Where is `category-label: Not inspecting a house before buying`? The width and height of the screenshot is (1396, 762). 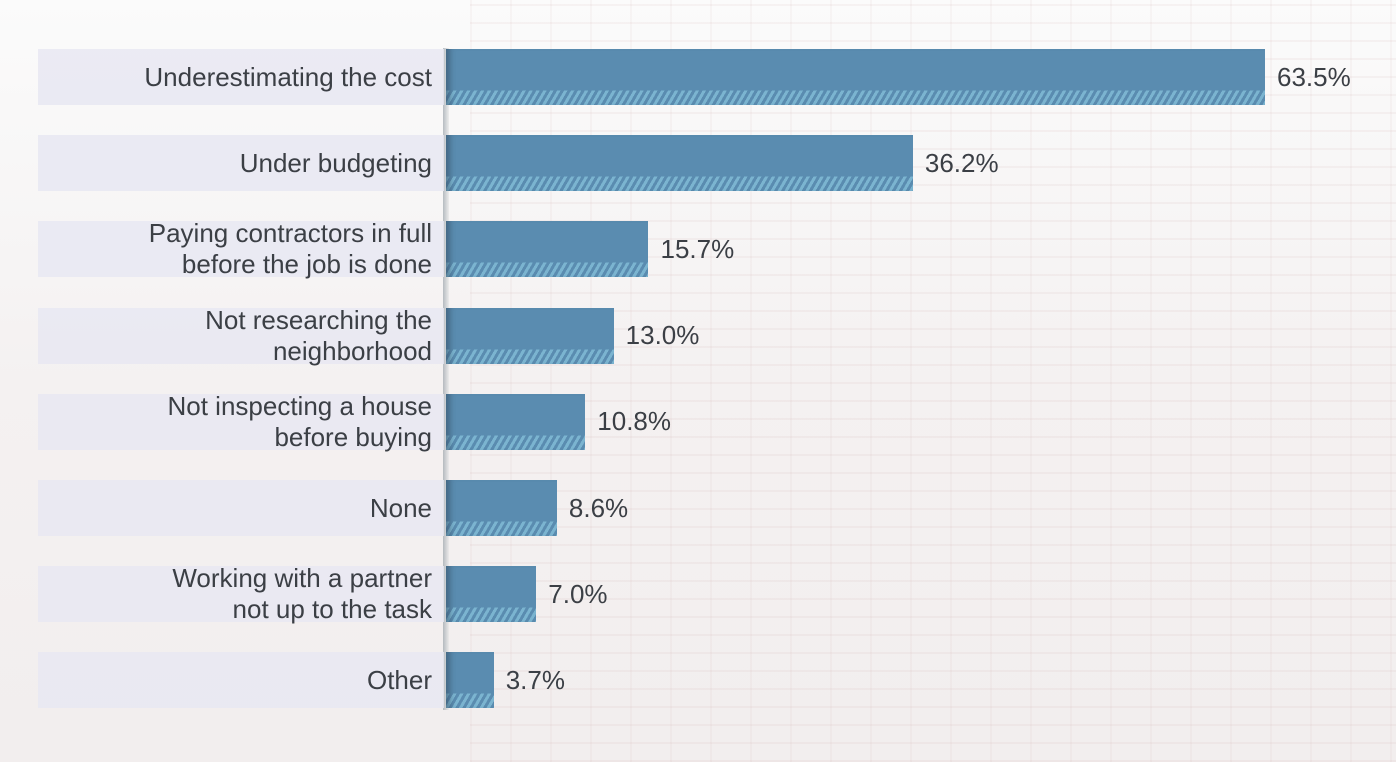 category-label: Not inspecting a house before buying is located at coordinates (299, 421).